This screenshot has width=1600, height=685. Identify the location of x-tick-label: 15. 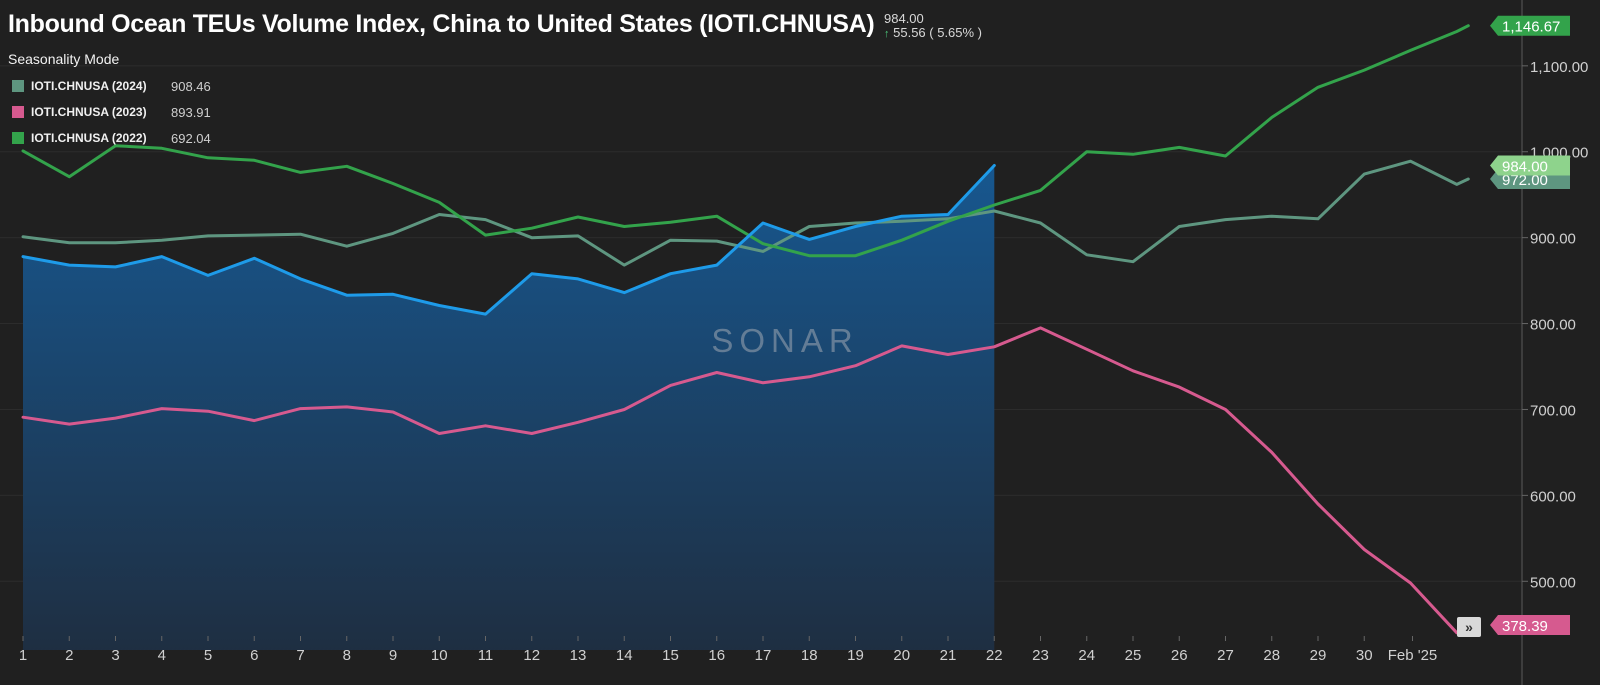
(670, 655).